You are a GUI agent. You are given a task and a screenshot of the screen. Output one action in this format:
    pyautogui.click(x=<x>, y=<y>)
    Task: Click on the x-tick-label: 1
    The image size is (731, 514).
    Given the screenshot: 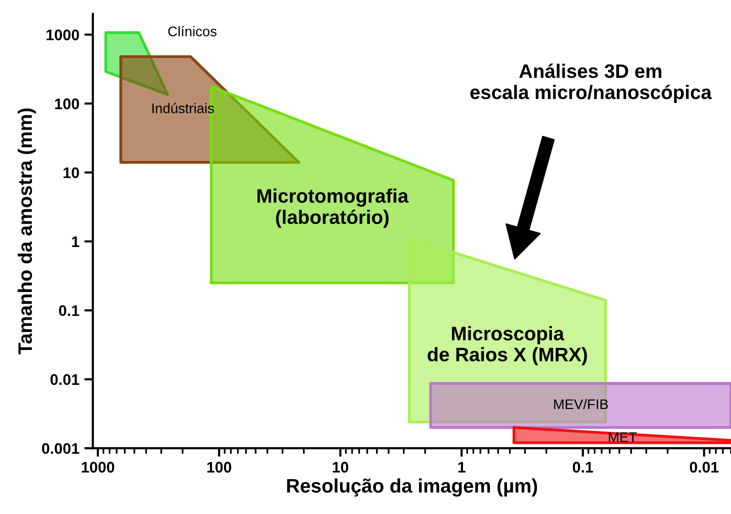 What is the action you would take?
    pyautogui.click(x=462, y=467)
    